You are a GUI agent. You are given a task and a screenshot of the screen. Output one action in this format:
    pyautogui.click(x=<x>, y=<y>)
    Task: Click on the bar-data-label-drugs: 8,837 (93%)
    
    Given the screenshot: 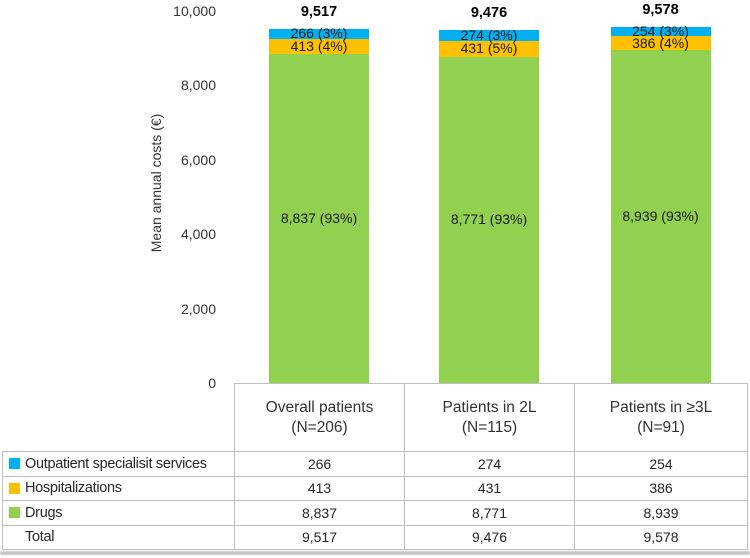 What is the action you would take?
    pyautogui.click(x=319, y=218)
    